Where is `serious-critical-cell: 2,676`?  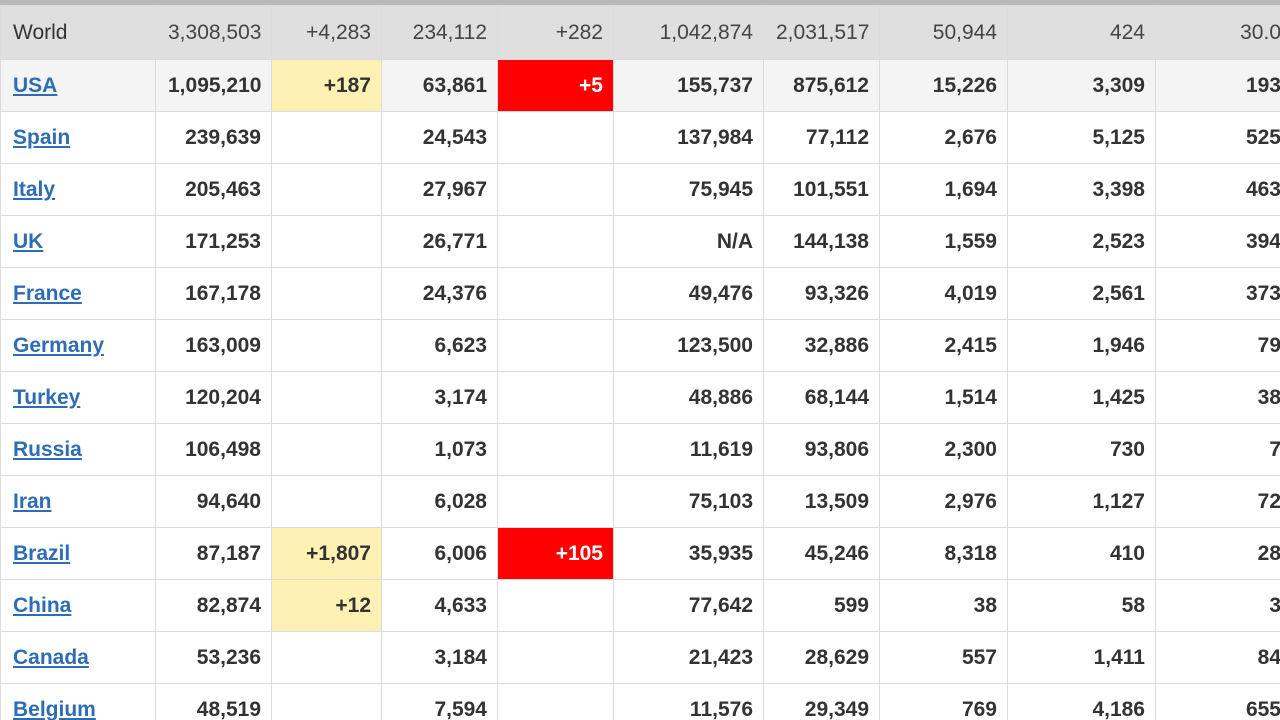
serious-critical-cell: 2,676 is located at coordinates (943, 137).